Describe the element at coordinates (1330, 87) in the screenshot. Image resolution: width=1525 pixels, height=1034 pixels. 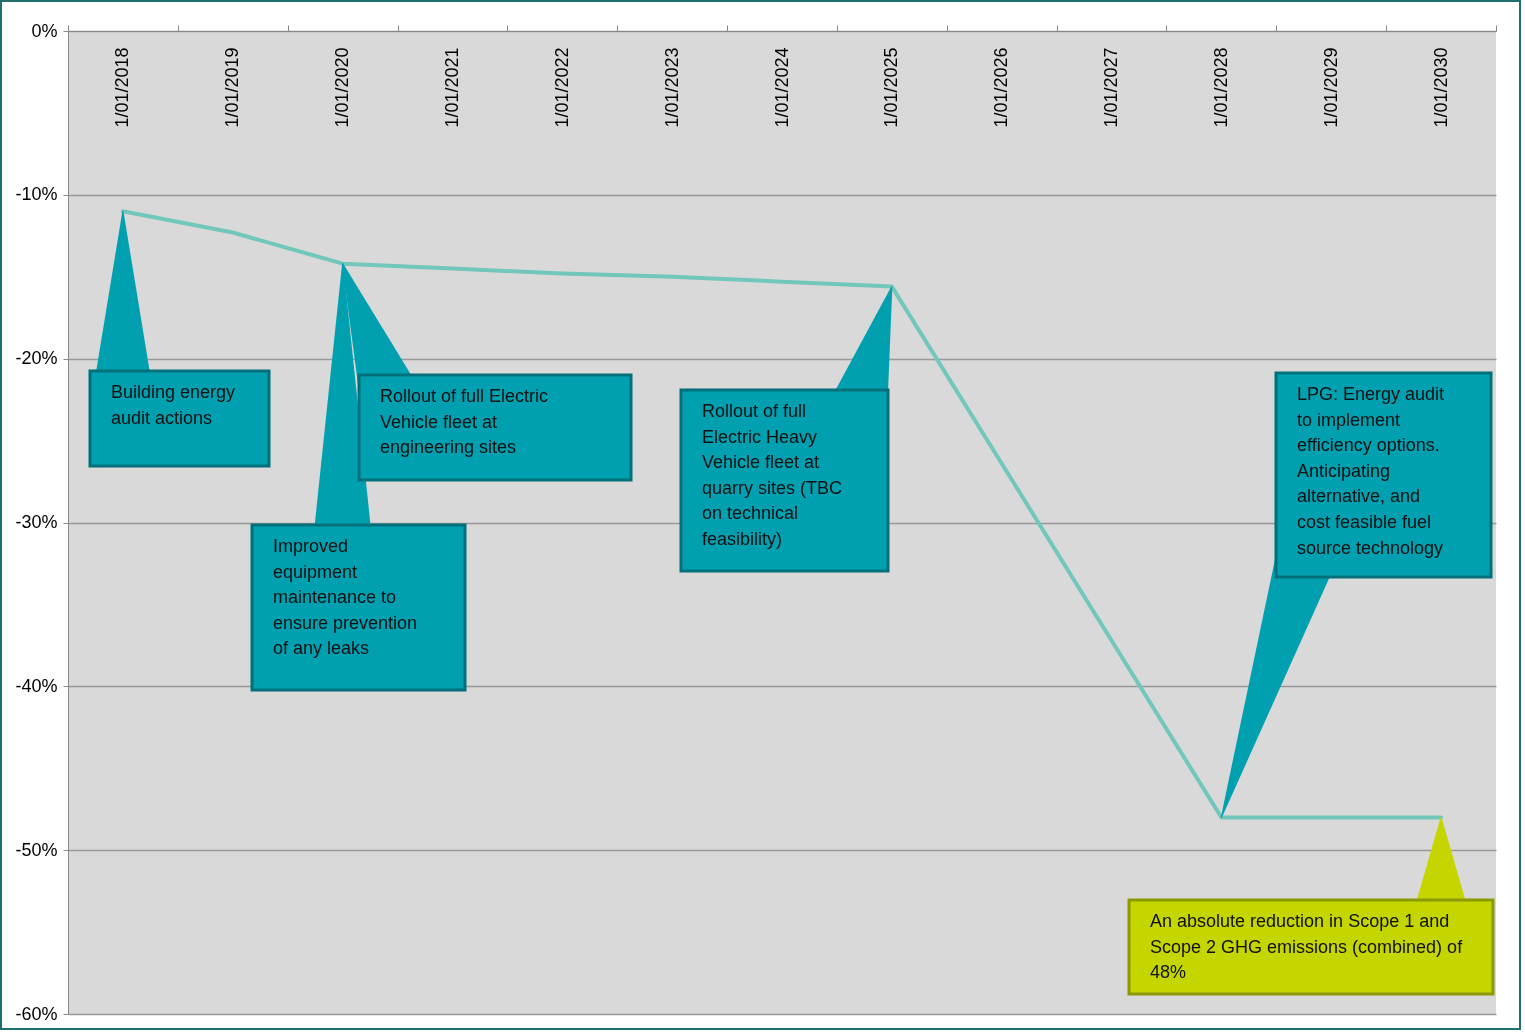
I see `x-tick-label: 1/01/2029` at that location.